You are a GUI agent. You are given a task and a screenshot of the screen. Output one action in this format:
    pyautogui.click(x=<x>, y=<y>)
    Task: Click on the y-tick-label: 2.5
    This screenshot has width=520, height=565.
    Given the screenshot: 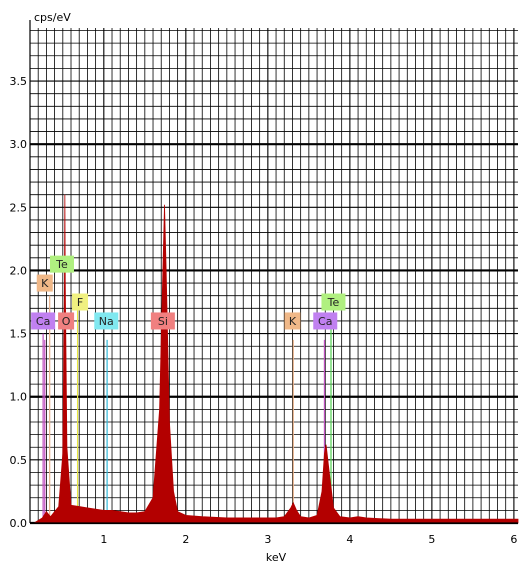 What is the action you would take?
    pyautogui.click(x=19, y=207)
    